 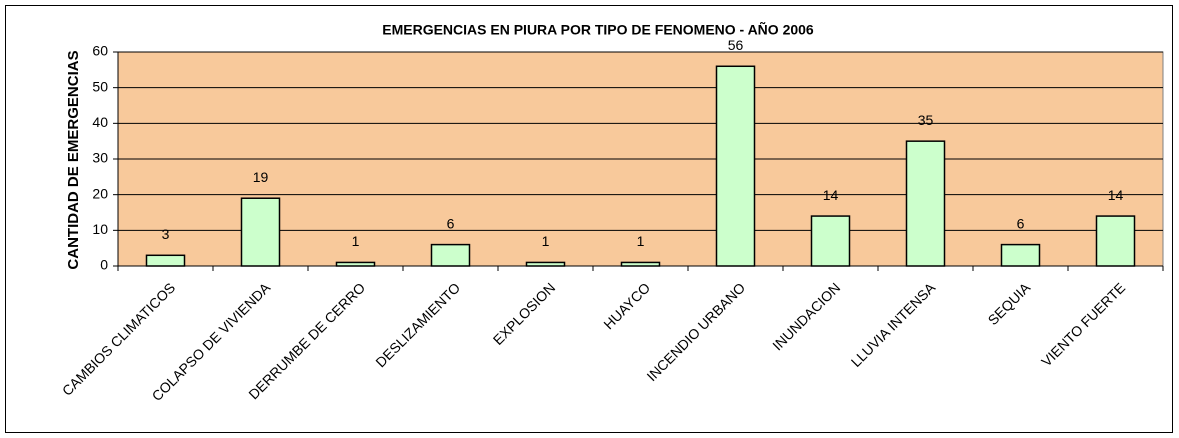 What do you see at coordinates (100, 158) in the screenshot?
I see `y-tick-label: 30` at bounding box center [100, 158].